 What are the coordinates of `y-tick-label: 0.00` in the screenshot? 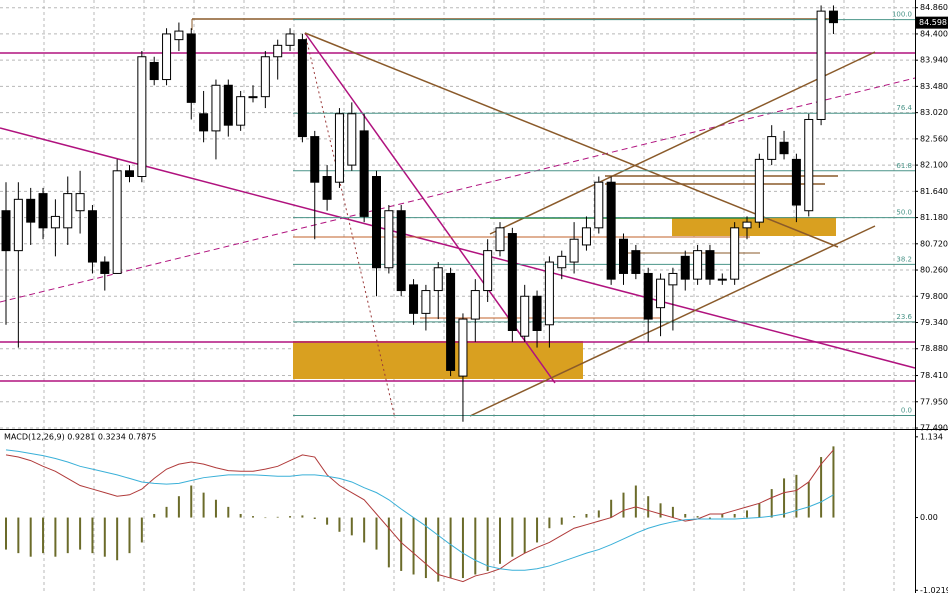 It's located at (929, 517).